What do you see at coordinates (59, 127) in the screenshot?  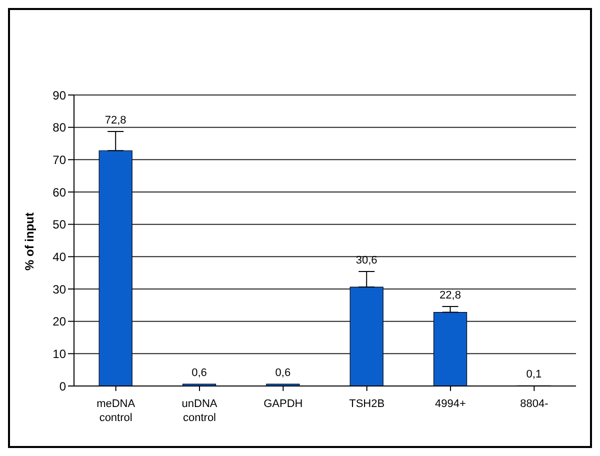 I see `y-tick-label: 80` at bounding box center [59, 127].